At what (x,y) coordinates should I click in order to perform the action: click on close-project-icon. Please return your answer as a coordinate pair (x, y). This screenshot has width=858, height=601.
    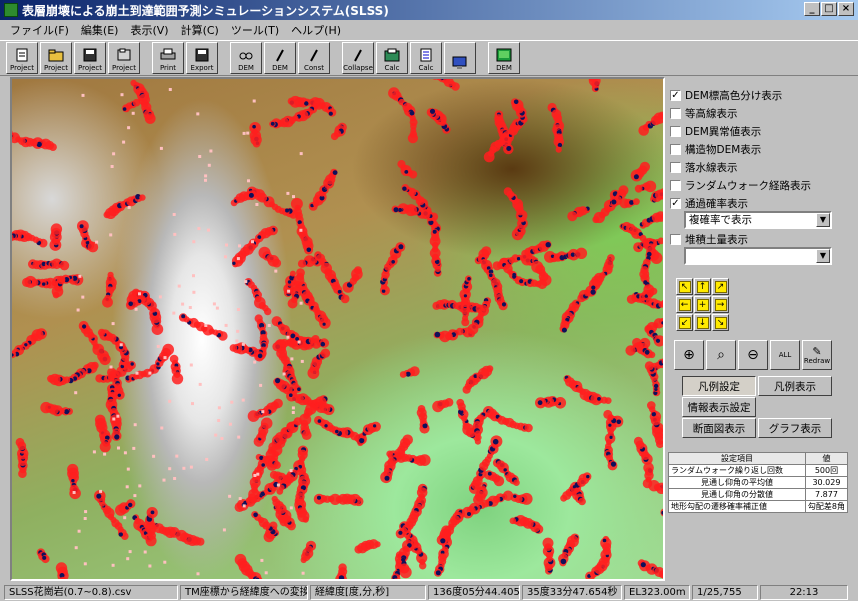
    Looking at the image, I should click on (124, 54).